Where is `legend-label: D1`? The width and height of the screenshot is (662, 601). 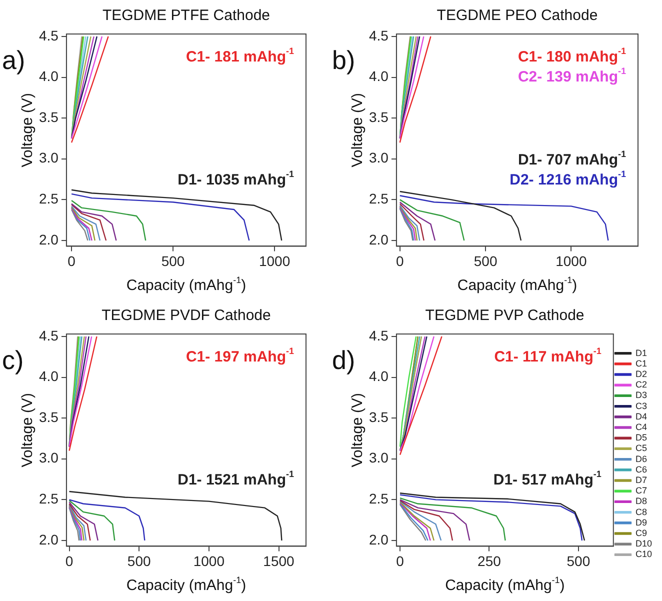 legend-label: D1 is located at coordinates (641, 353).